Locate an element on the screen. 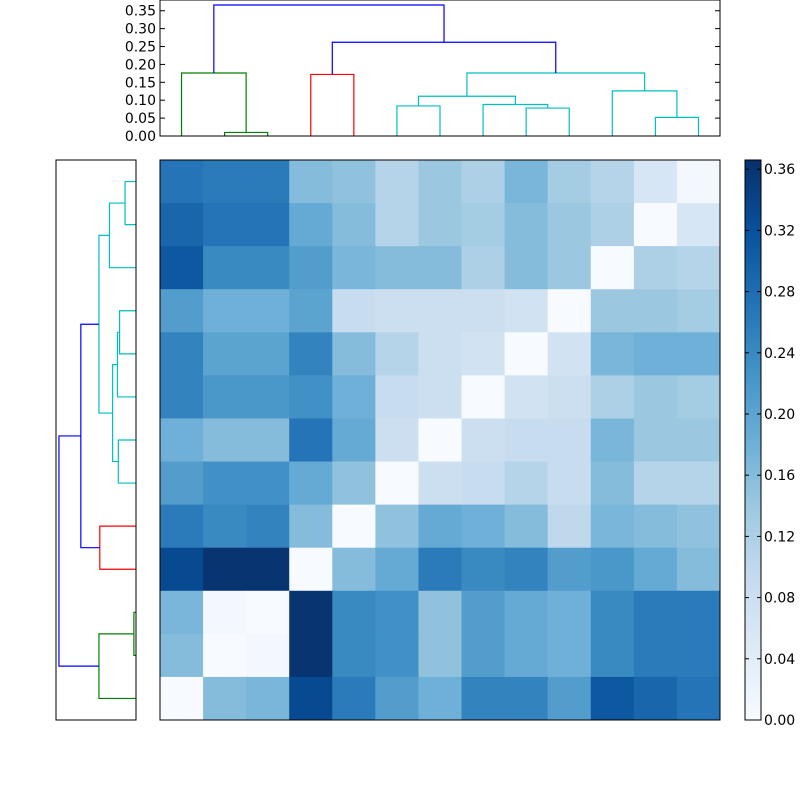 This screenshot has height=800, width=800. colorbar-tick-label: 0.20 is located at coordinates (779, 415).